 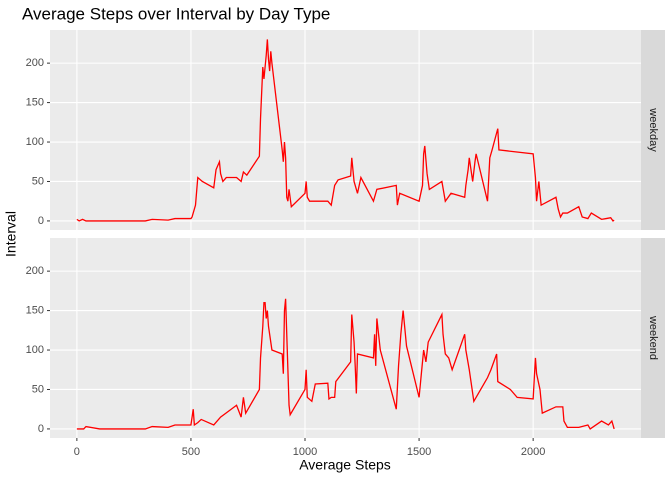 I want to click on chart-title: Average Steps over Interval by Day Type, so click(x=176, y=13).